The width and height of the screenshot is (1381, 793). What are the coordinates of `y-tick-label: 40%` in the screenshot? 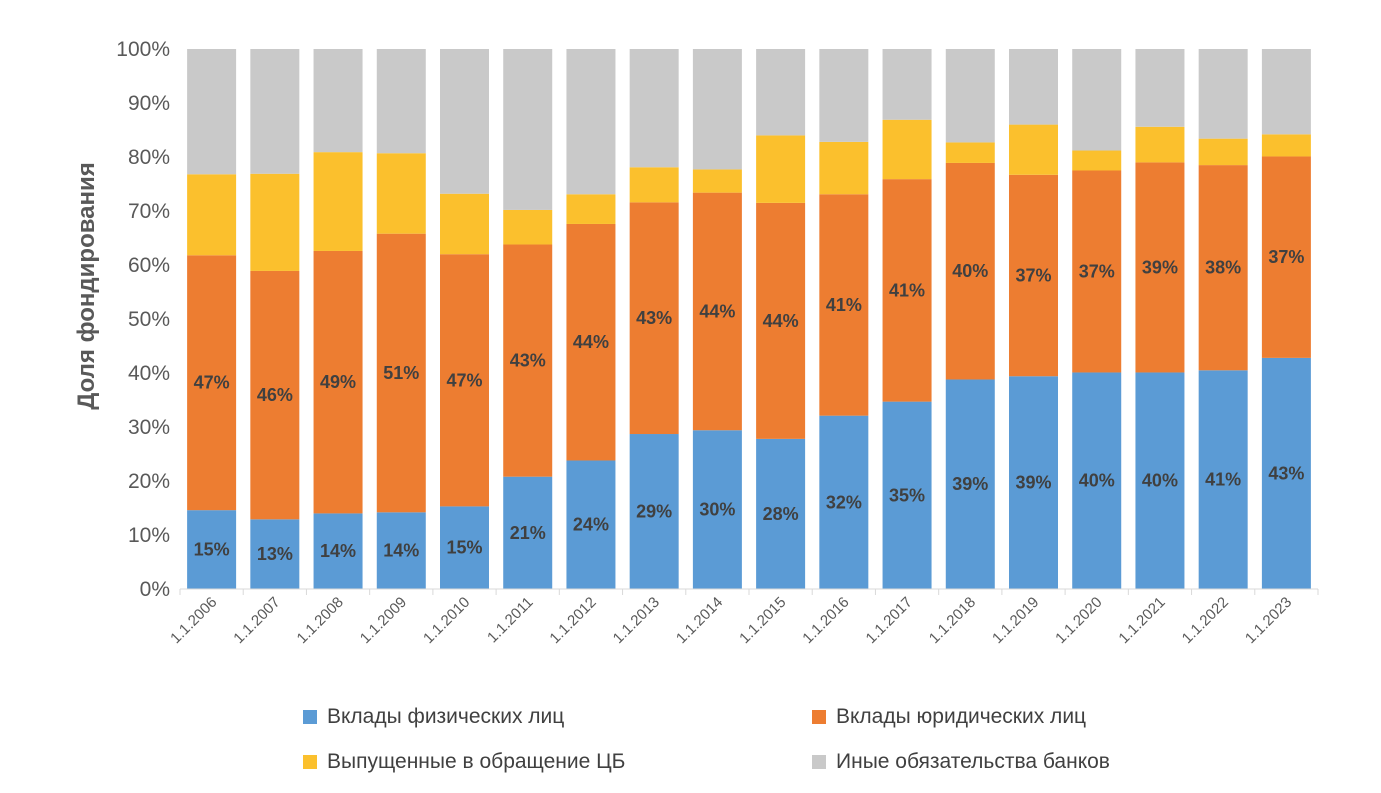 It's located at (149, 373).